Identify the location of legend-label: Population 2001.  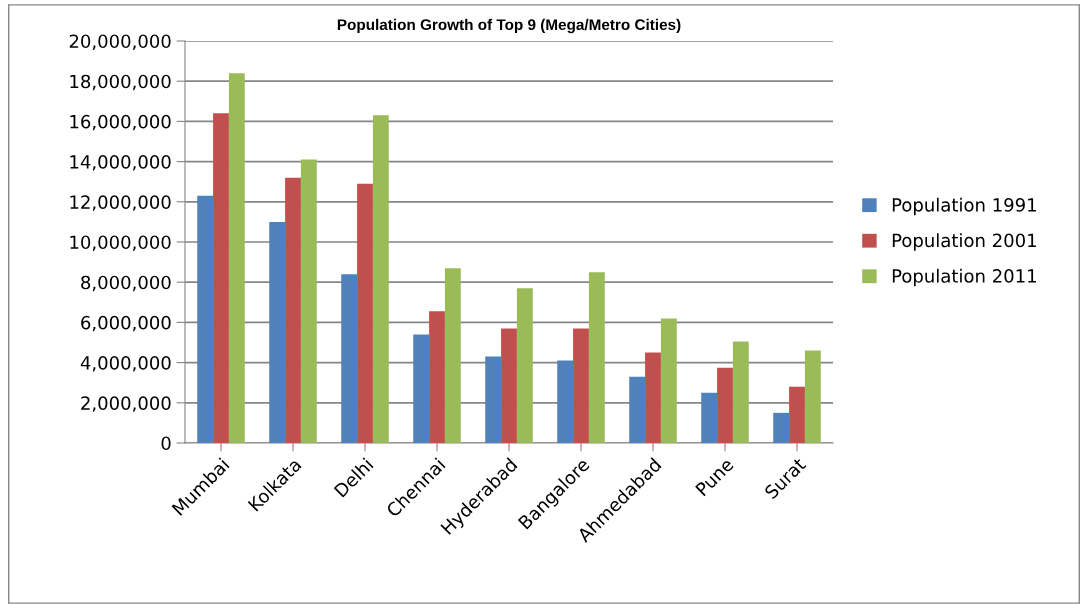
(964, 242).